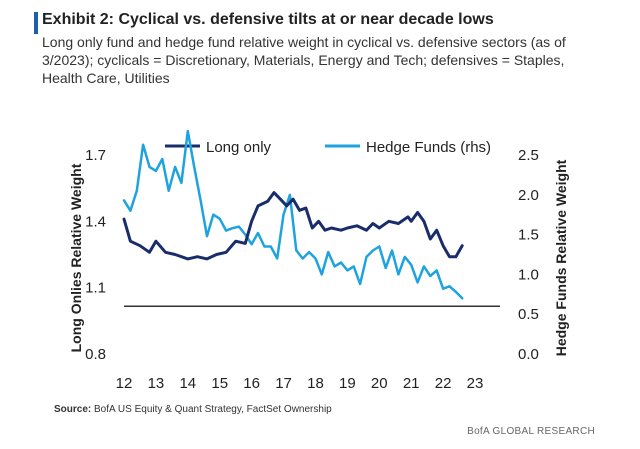 Image resolution: width=640 pixels, height=449 pixels. I want to click on y-axis-ticks: 0.8 1.1 1.4 1.7, so click(95, 255).